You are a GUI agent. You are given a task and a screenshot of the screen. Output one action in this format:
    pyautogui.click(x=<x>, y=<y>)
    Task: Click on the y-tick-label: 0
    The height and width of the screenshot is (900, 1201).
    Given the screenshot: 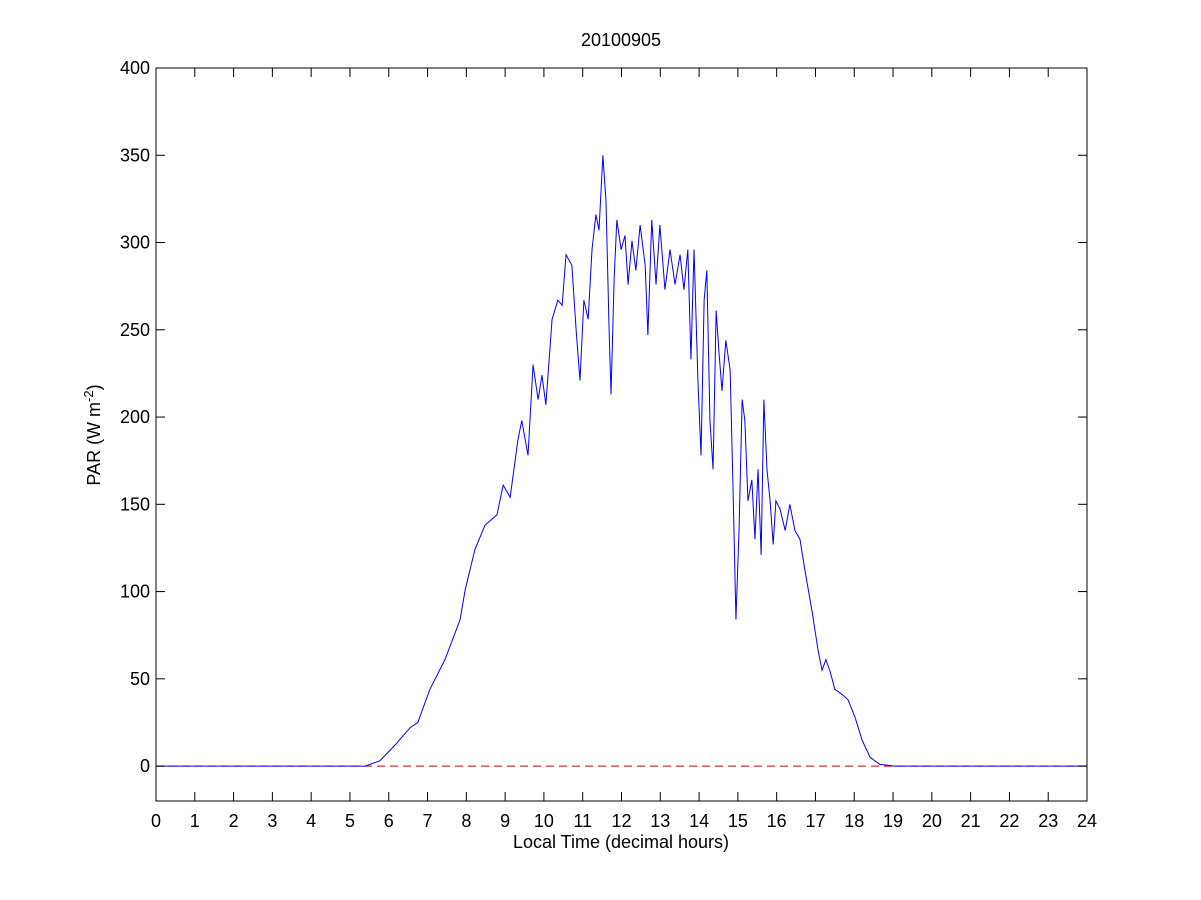 What is the action you would take?
    pyautogui.click(x=145, y=766)
    